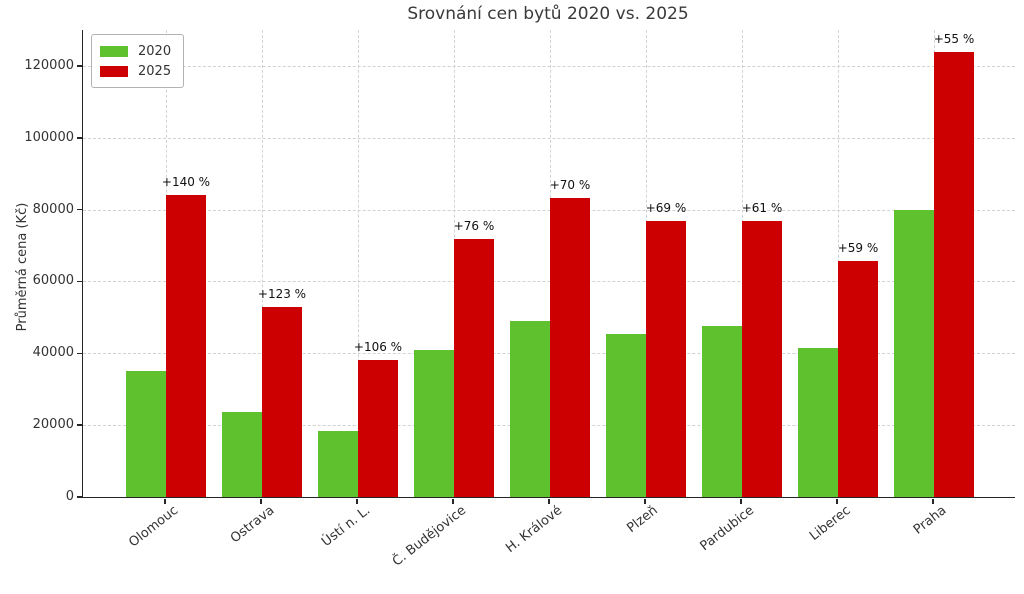  I want to click on legend-item-2025: 2025, so click(135, 71).